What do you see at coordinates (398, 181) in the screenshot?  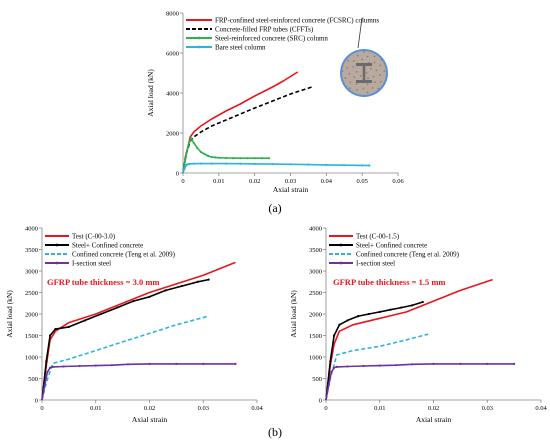 I see `x-tick-label: 0.06` at bounding box center [398, 181].